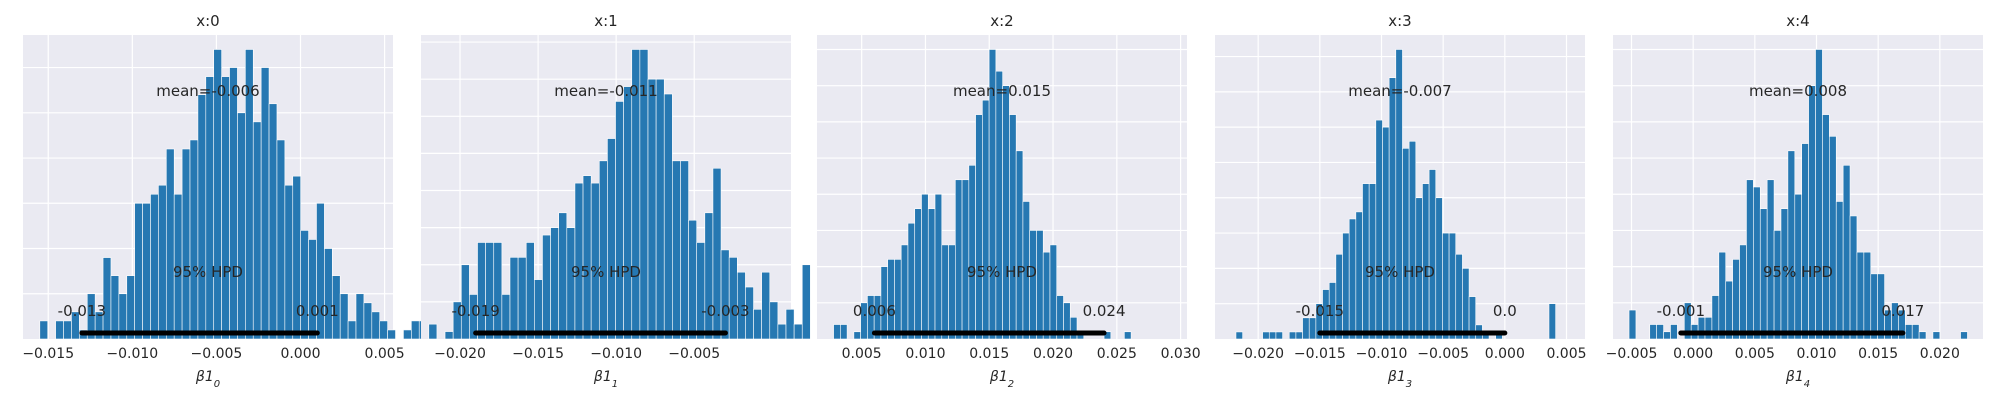 The height and width of the screenshot is (400, 2000). I want to click on x-tick-label: 0.015, so click(989, 354).